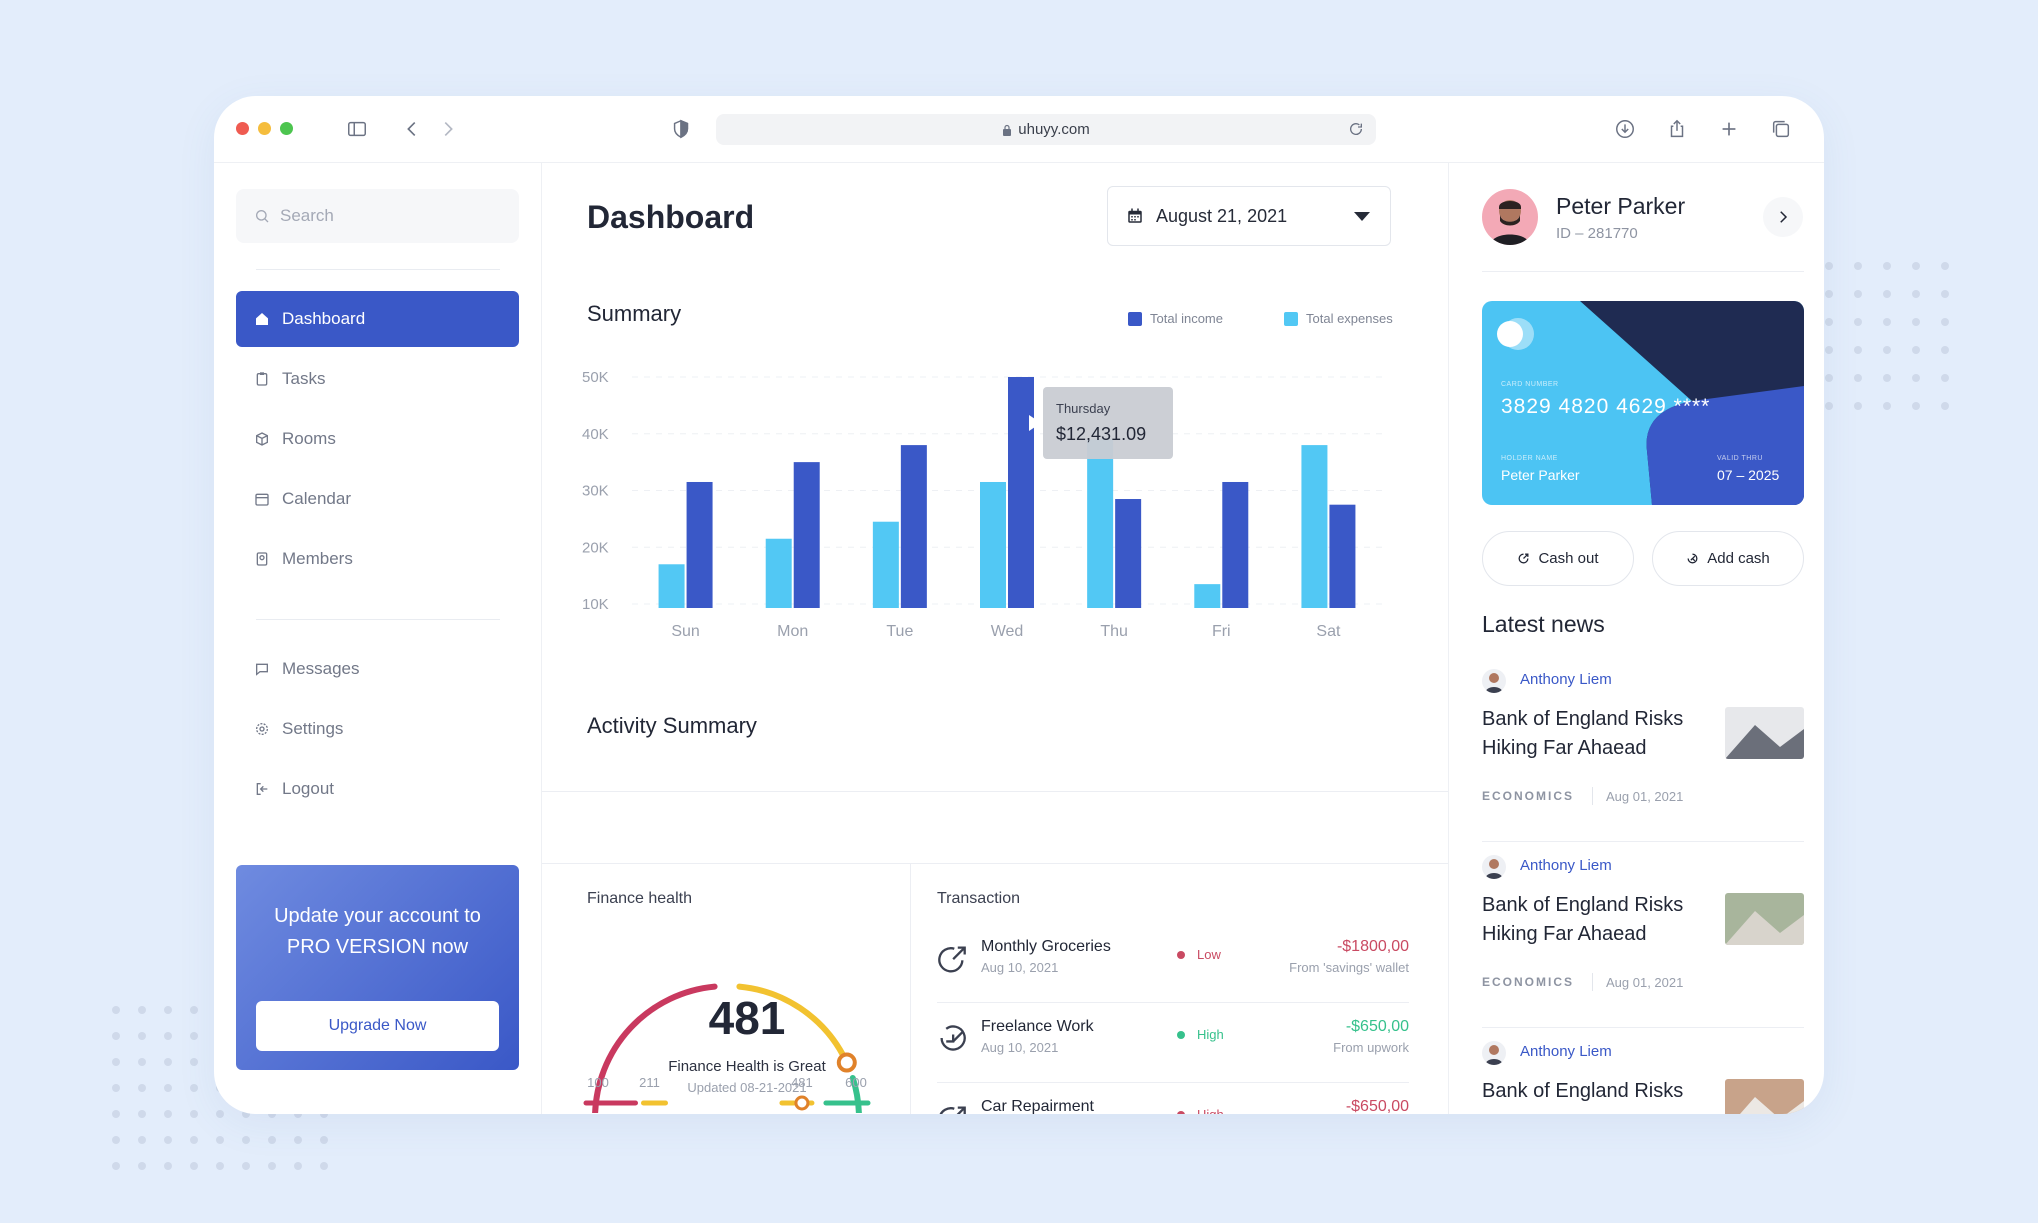 The width and height of the screenshot is (2038, 1223). I want to click on browser-toolbar: uhuyy.com, so click(1019, 129).